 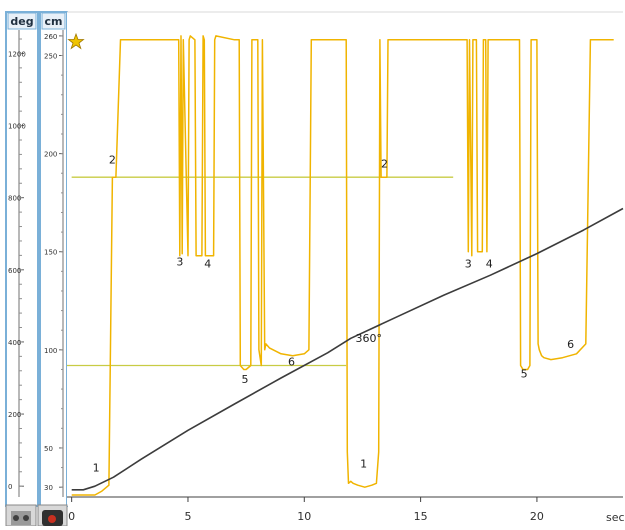 I want to click on cm-tick-label: 250, so click(x=50, y=57).